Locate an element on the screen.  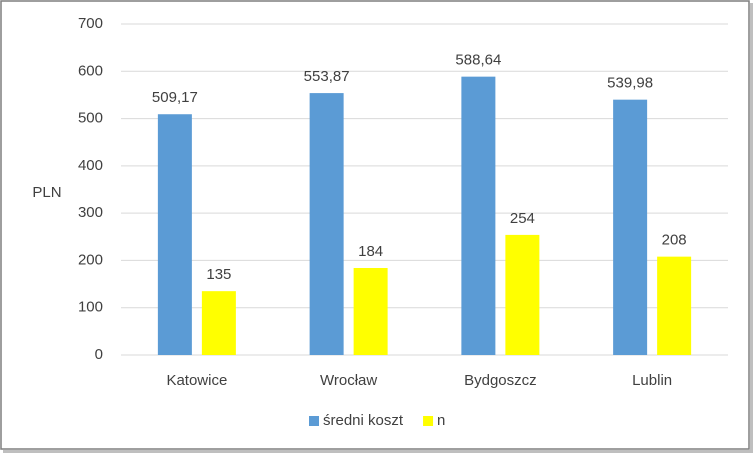
legend-label: n is located at coordinates (441, 420).